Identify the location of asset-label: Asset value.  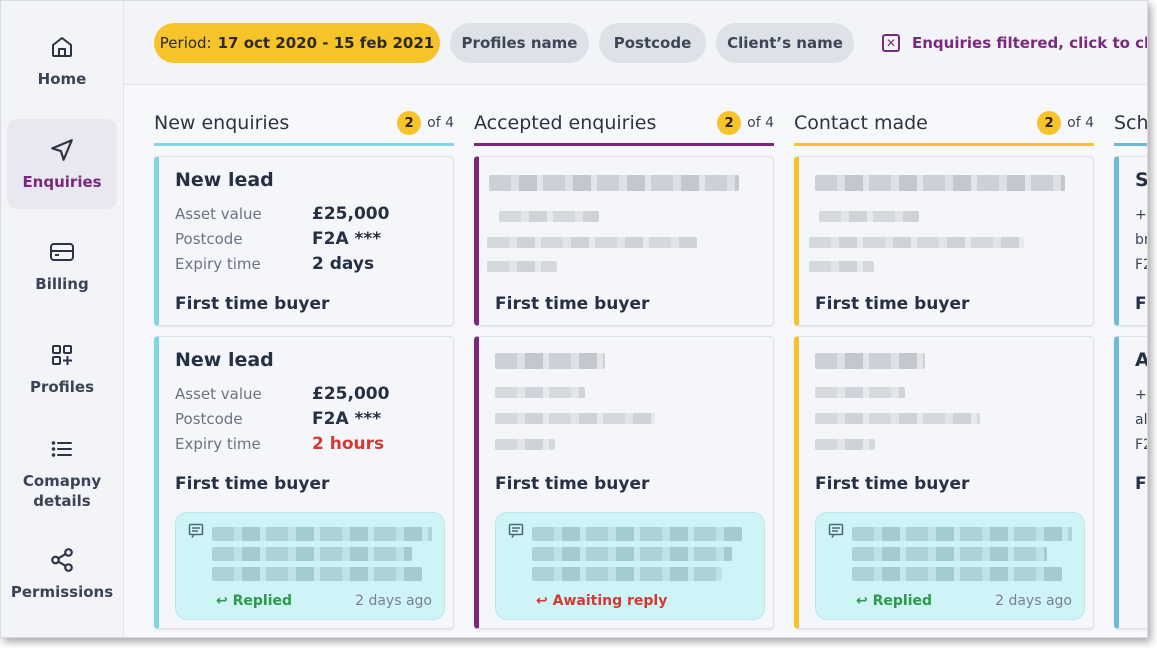
(218, 394).